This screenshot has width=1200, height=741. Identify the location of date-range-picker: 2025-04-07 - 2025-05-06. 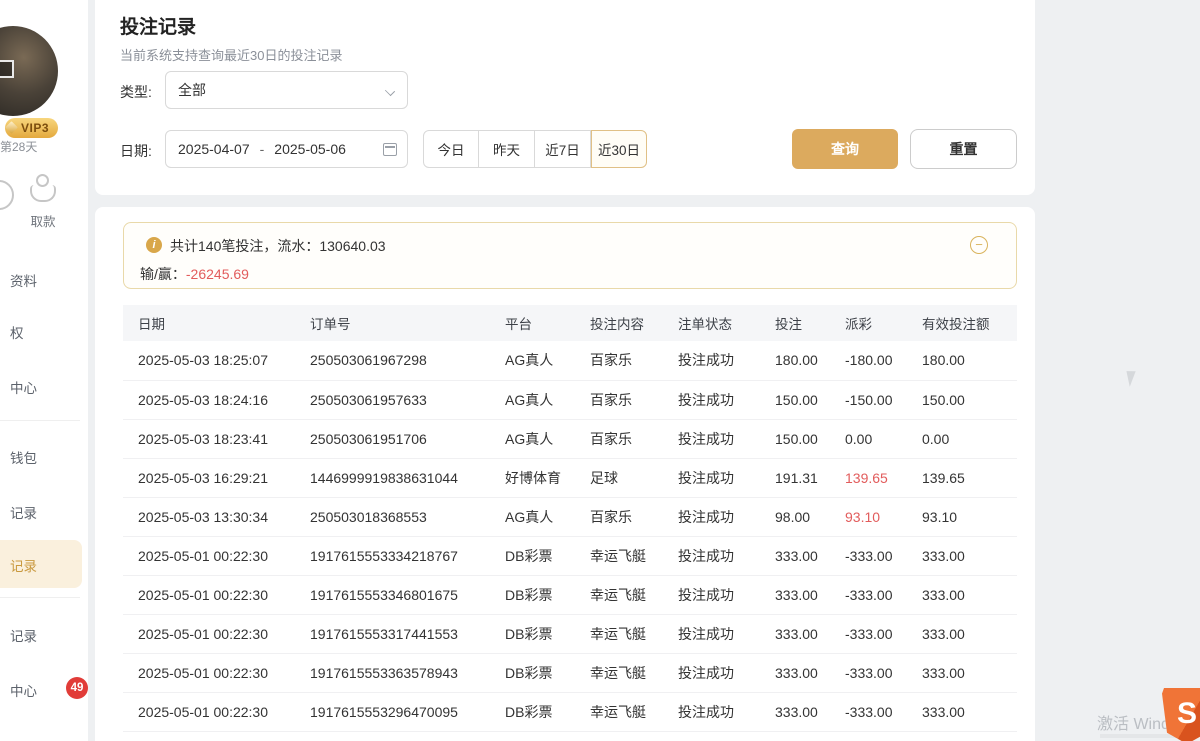
(286, 149).